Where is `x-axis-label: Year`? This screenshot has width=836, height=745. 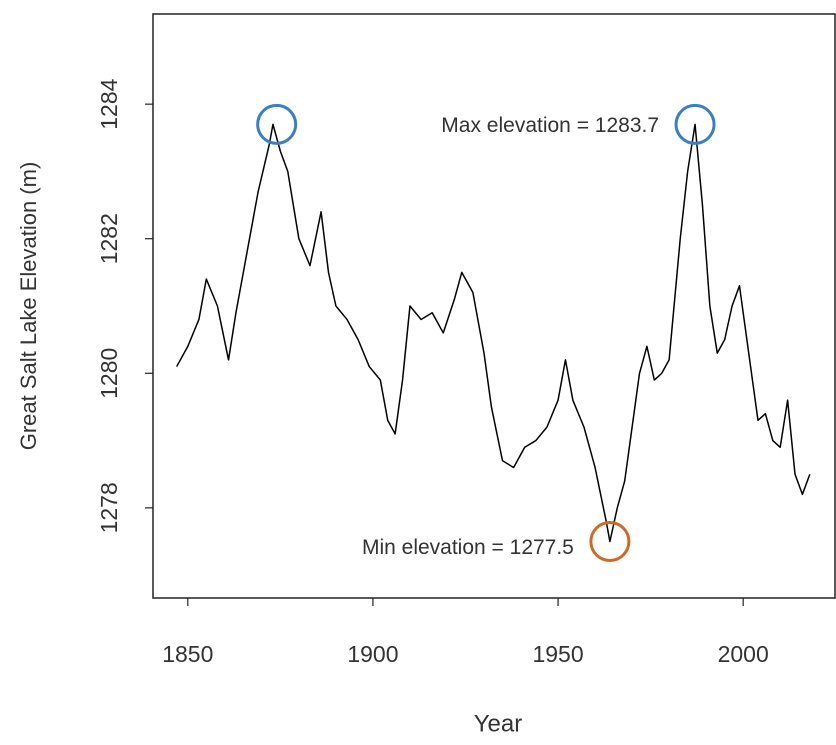
x-axis-label: Year is located at coordinates (498, 723).